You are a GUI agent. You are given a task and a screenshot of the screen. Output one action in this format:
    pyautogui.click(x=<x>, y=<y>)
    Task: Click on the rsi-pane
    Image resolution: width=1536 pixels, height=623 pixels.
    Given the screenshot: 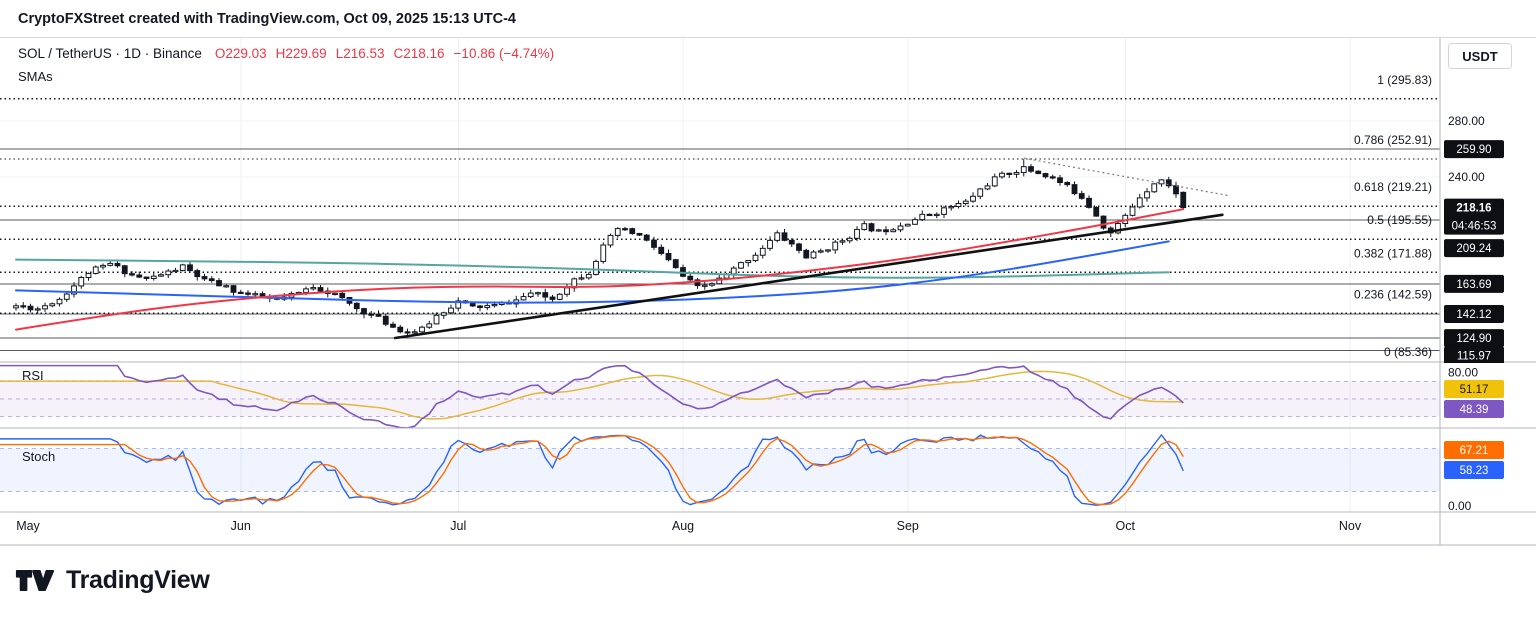 What is the action you would take?
    pyautogui.click(x=720, y=396)
    